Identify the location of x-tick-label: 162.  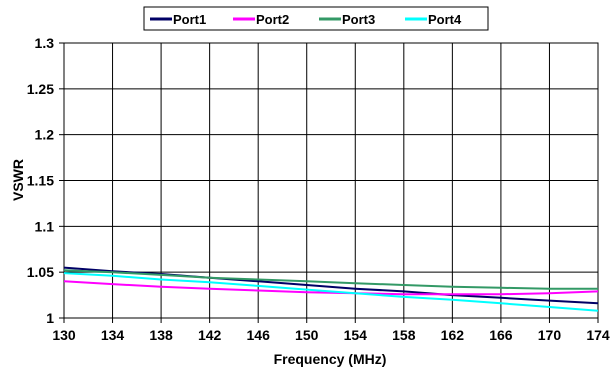
(453, 335).